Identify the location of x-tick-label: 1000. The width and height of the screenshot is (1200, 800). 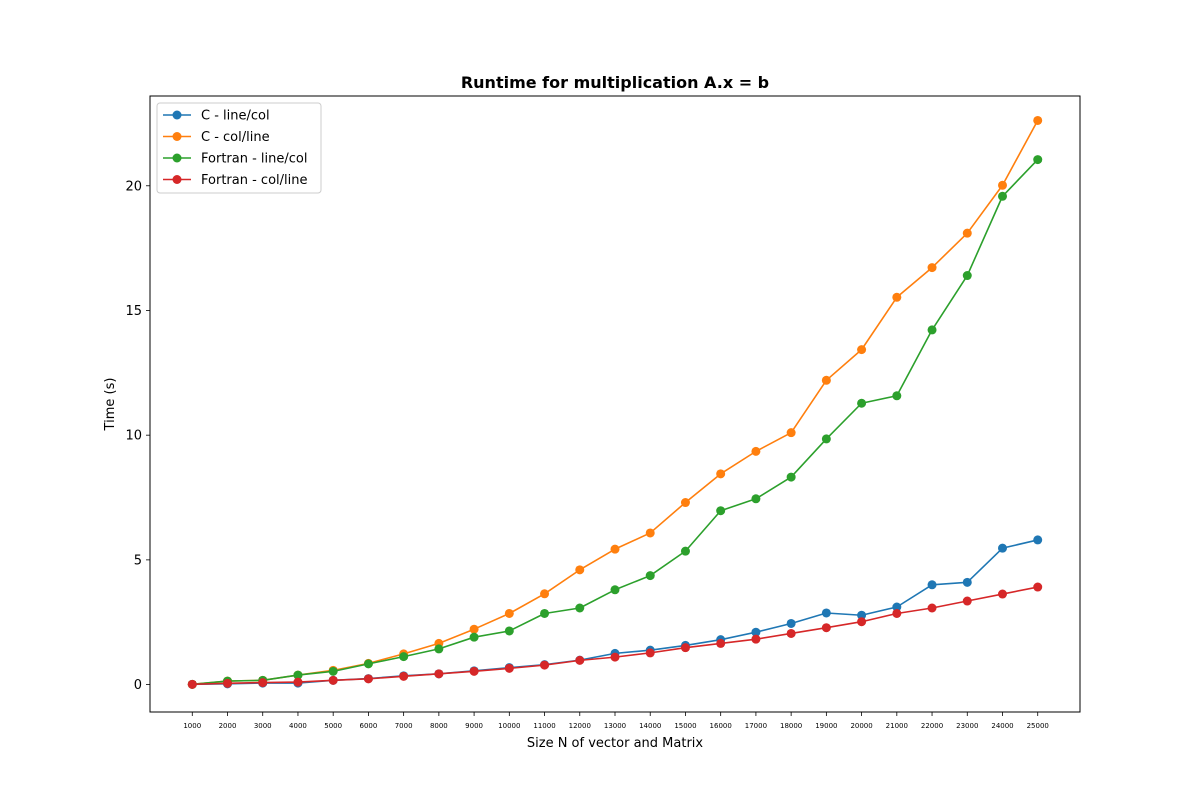
(192, 726).